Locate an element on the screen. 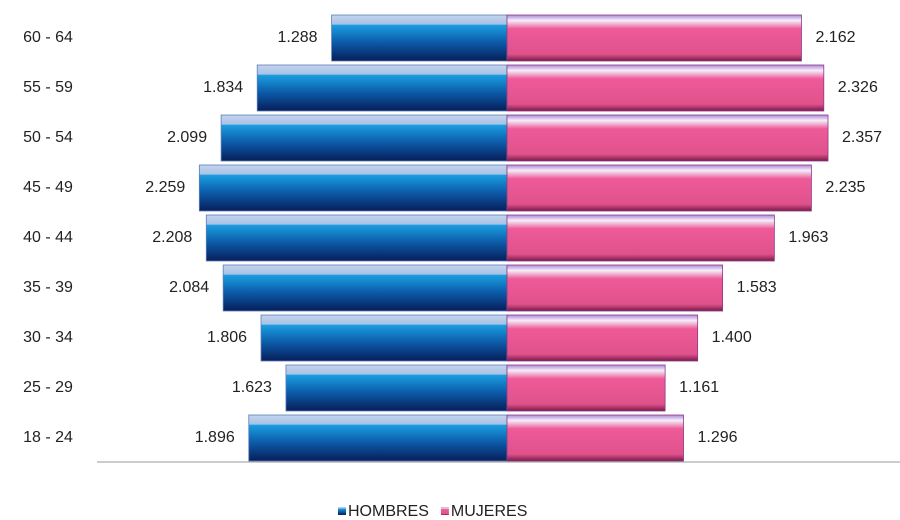  value-label: 2.235 is located at coordinates (845, 187).